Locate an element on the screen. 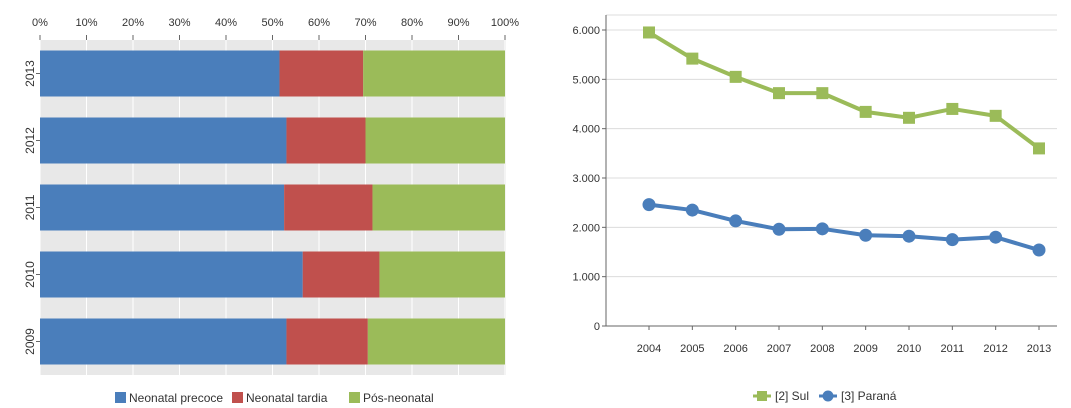 The image size is (1071, 408). line-x-tick-label: 2004 is located at coordinates (649, 349).